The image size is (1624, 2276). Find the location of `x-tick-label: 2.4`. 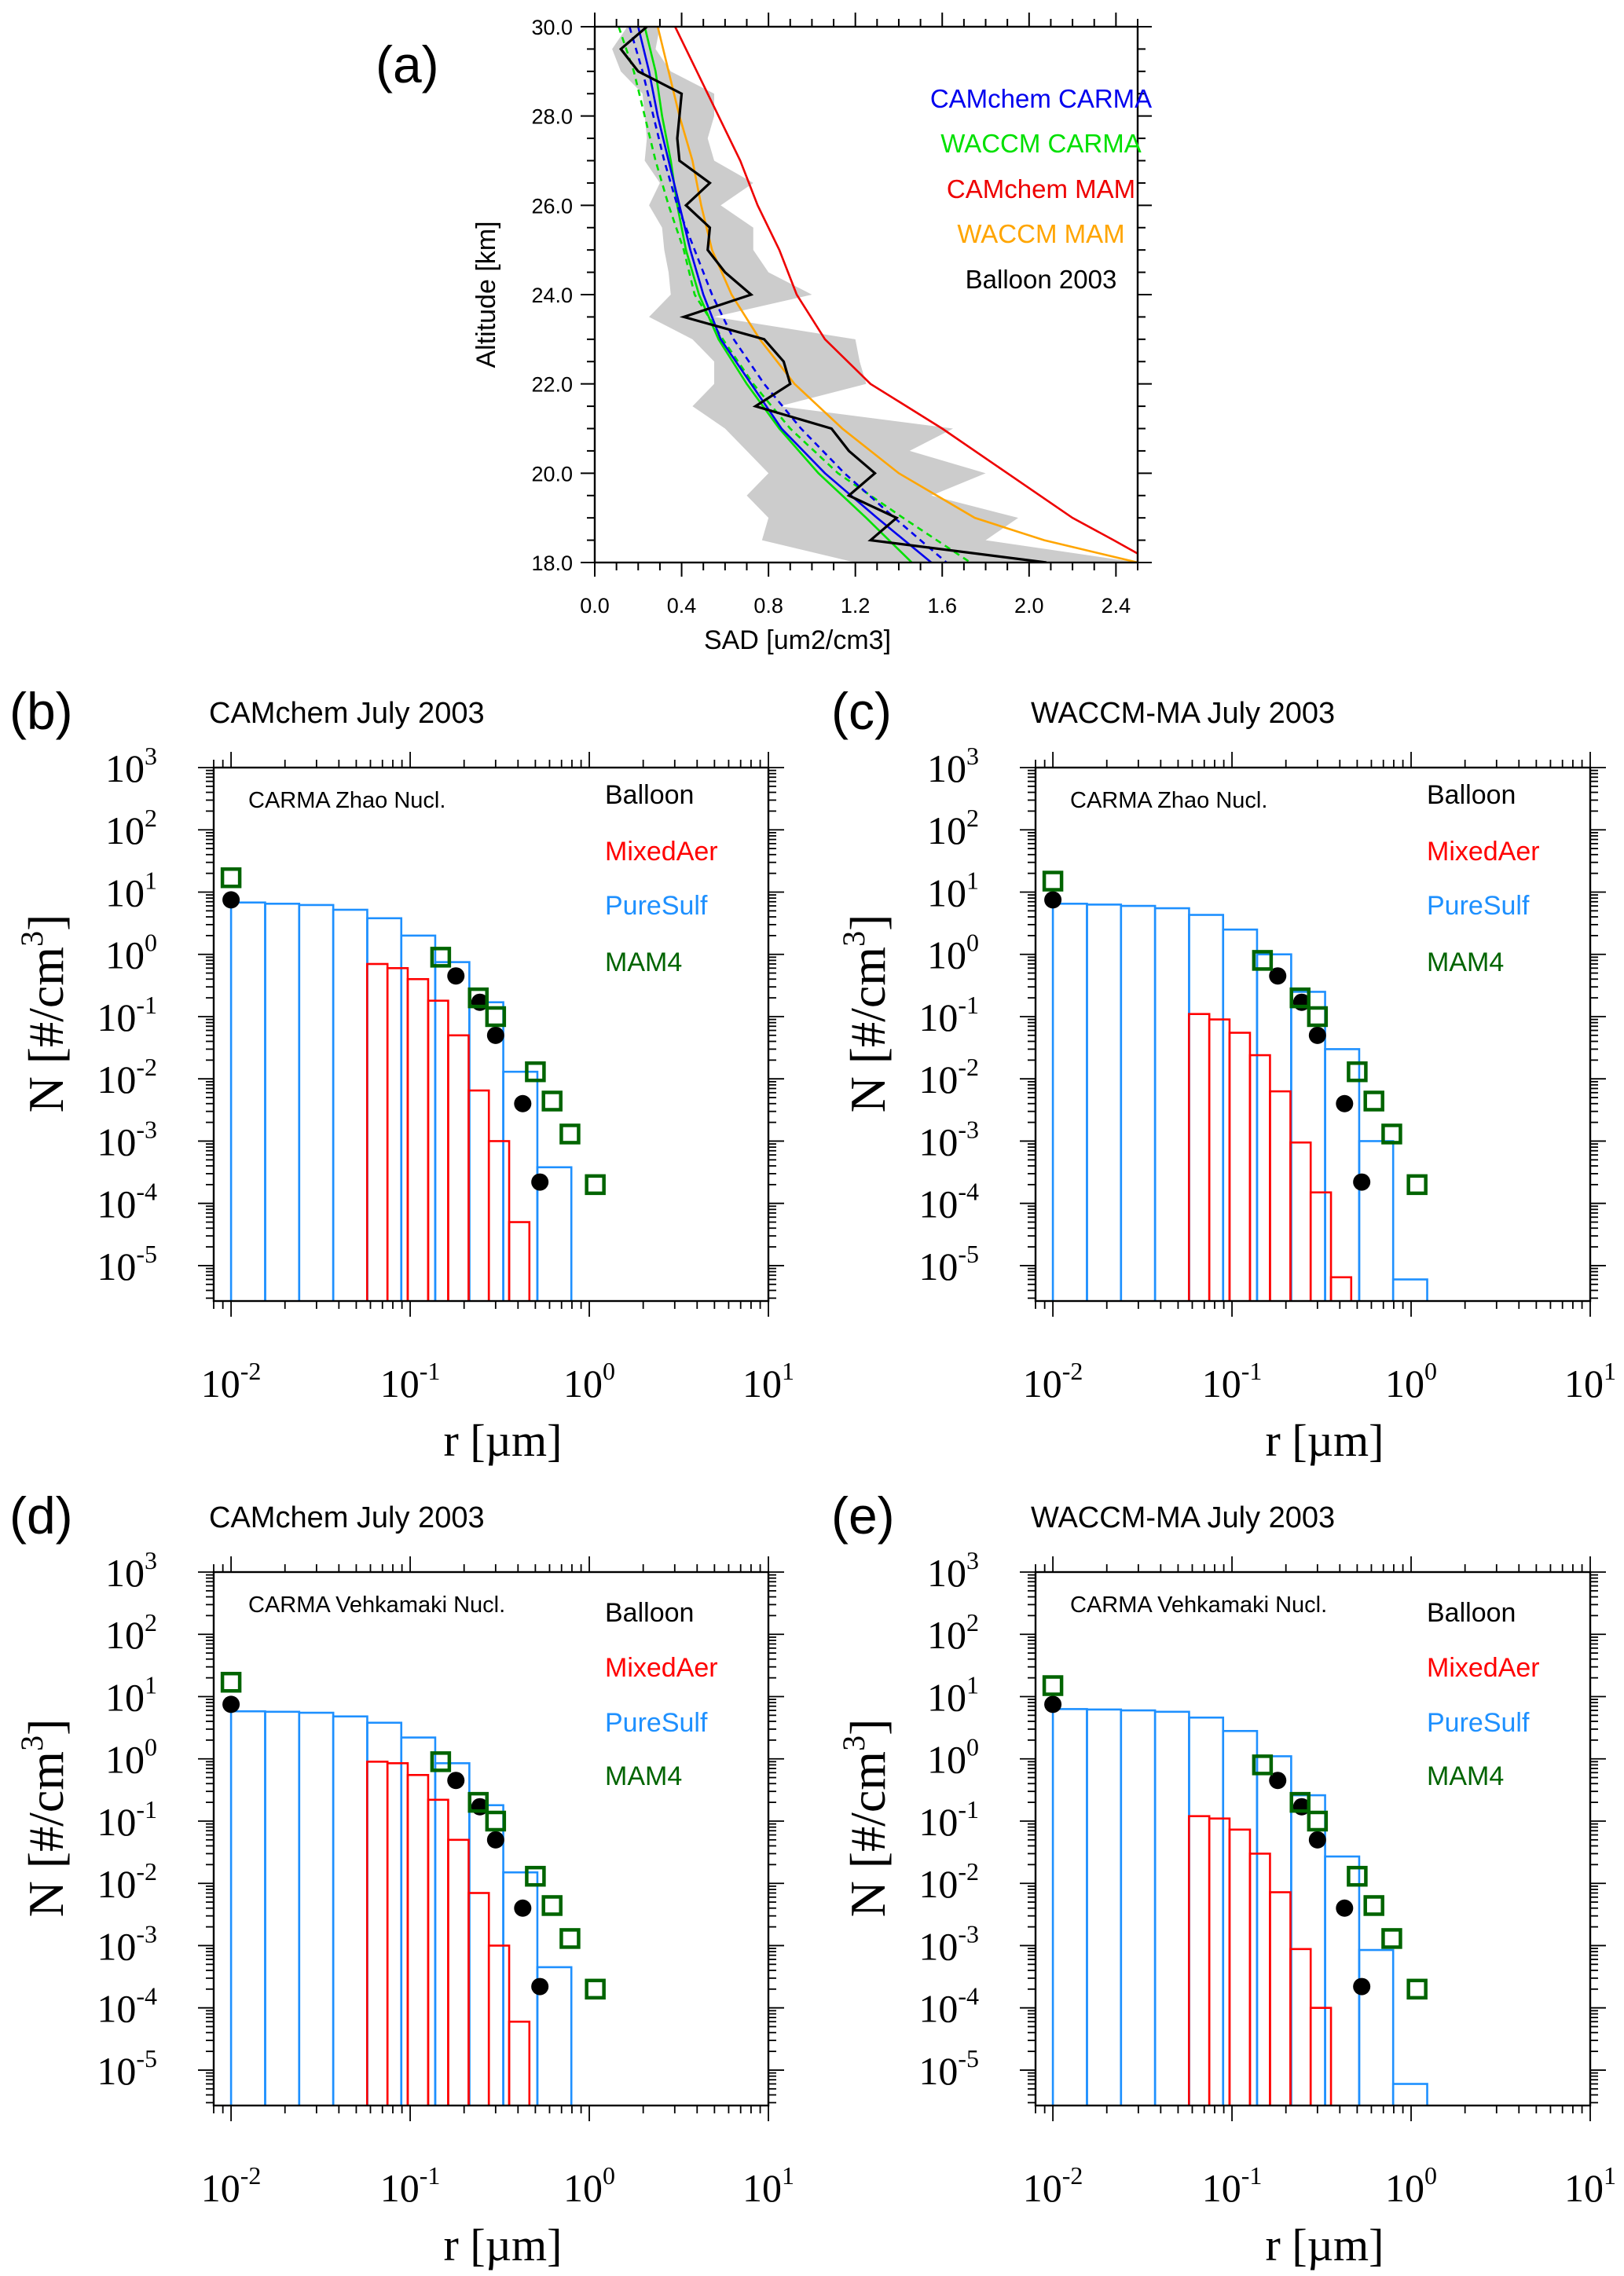

x-tick-label: 2.4 is located at coordinates (1116, 606).